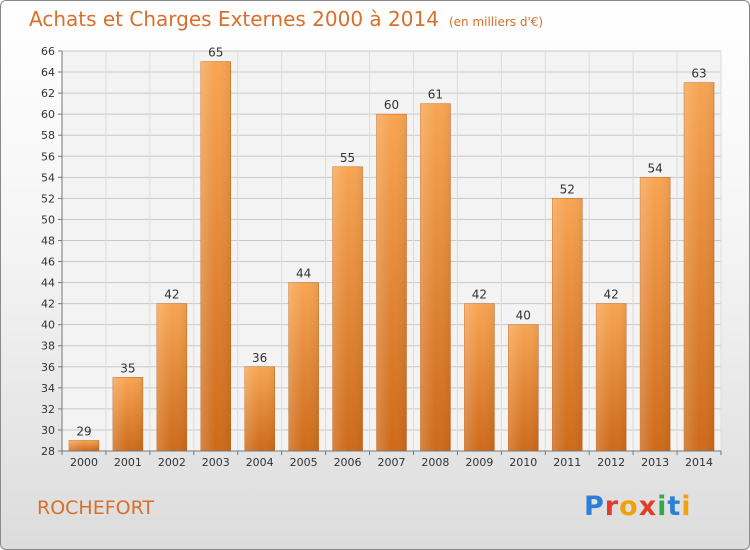  Describe the element at coordinates (648, 506) in the screenshot. I see `logo-letter: x` at that location.